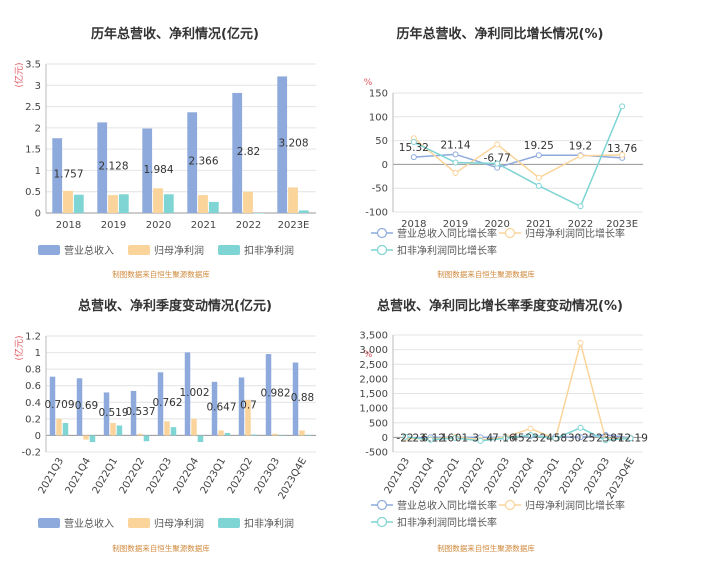 This screenshot has width=721, height=564. I want to click on bar-1-2022Q1, so click(106, 414).